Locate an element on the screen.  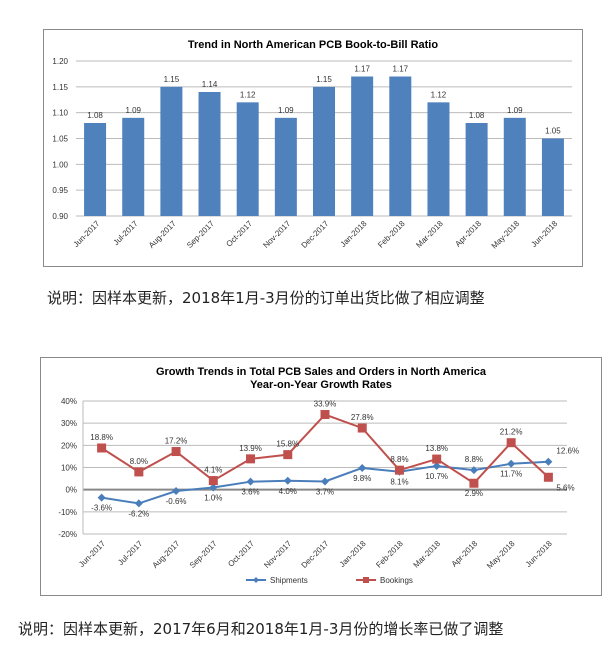
data-label: 1.05 is located at coordinates (553, 131).